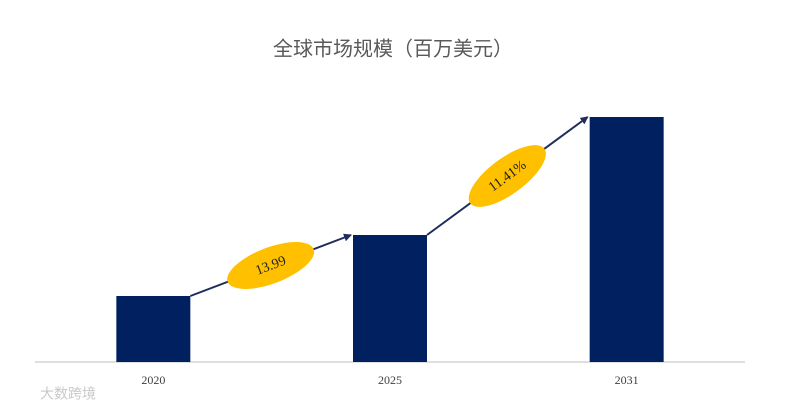 This screenshot has height=411, width=787. What do you see at coordinates (627, 380) in the screenshot?
I see `x-tick-label: 2031` at bounding box center [627, 380].